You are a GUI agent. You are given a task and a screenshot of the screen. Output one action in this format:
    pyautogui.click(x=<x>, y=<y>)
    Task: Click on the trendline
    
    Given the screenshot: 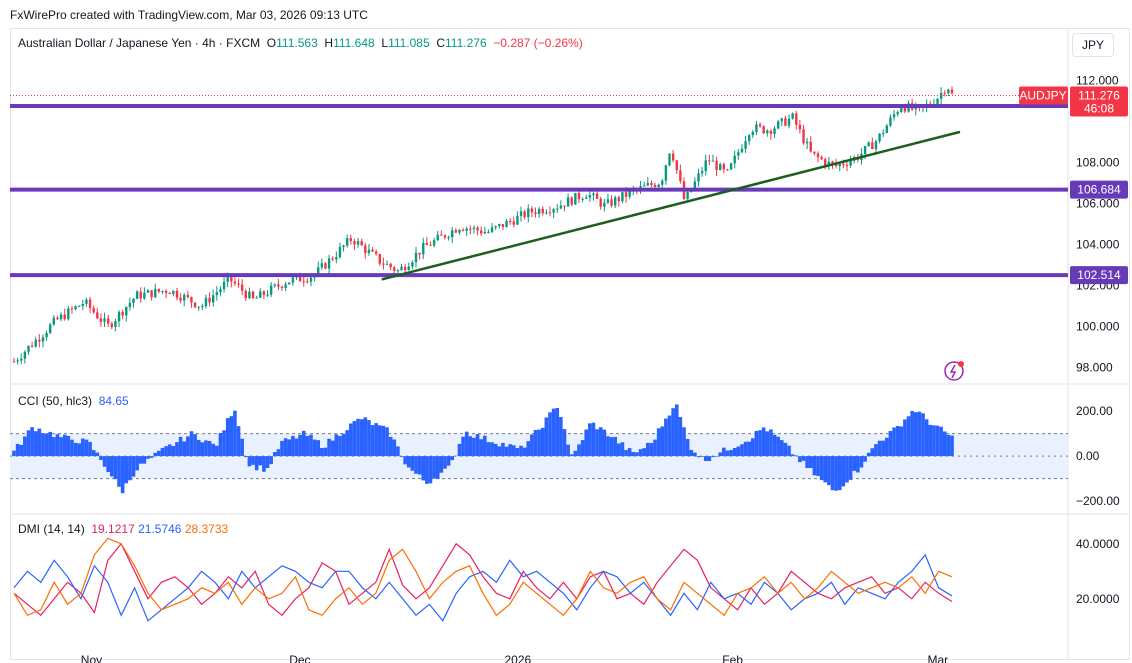 What is the action you would take?
    pyautogui.click(x=671, y=205)
    